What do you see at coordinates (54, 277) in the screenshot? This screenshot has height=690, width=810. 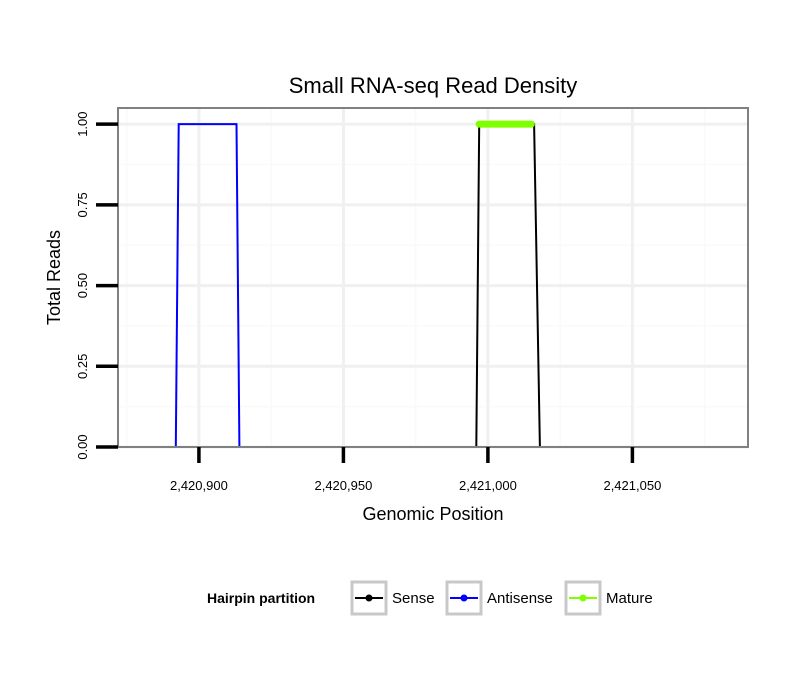 I see `y-axis-label: Total Reads` at bounding box center [54, 277].